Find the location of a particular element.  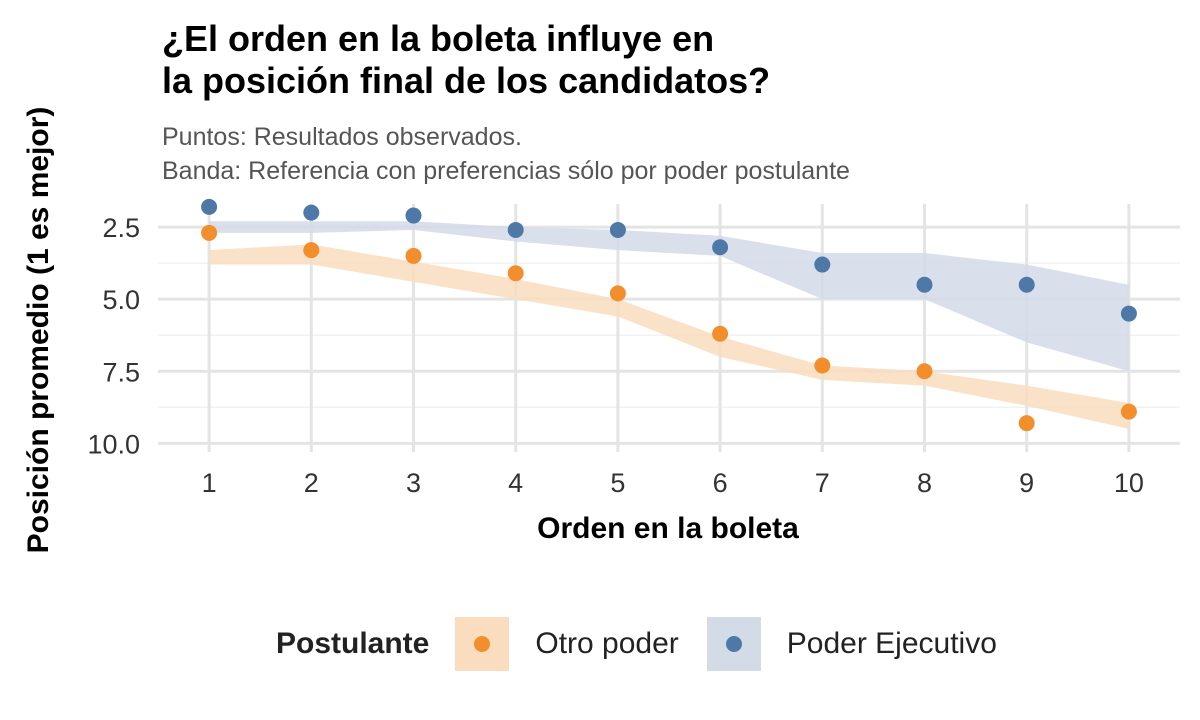

y-tick-label: 5.0 is located at coordinates (121, 300).